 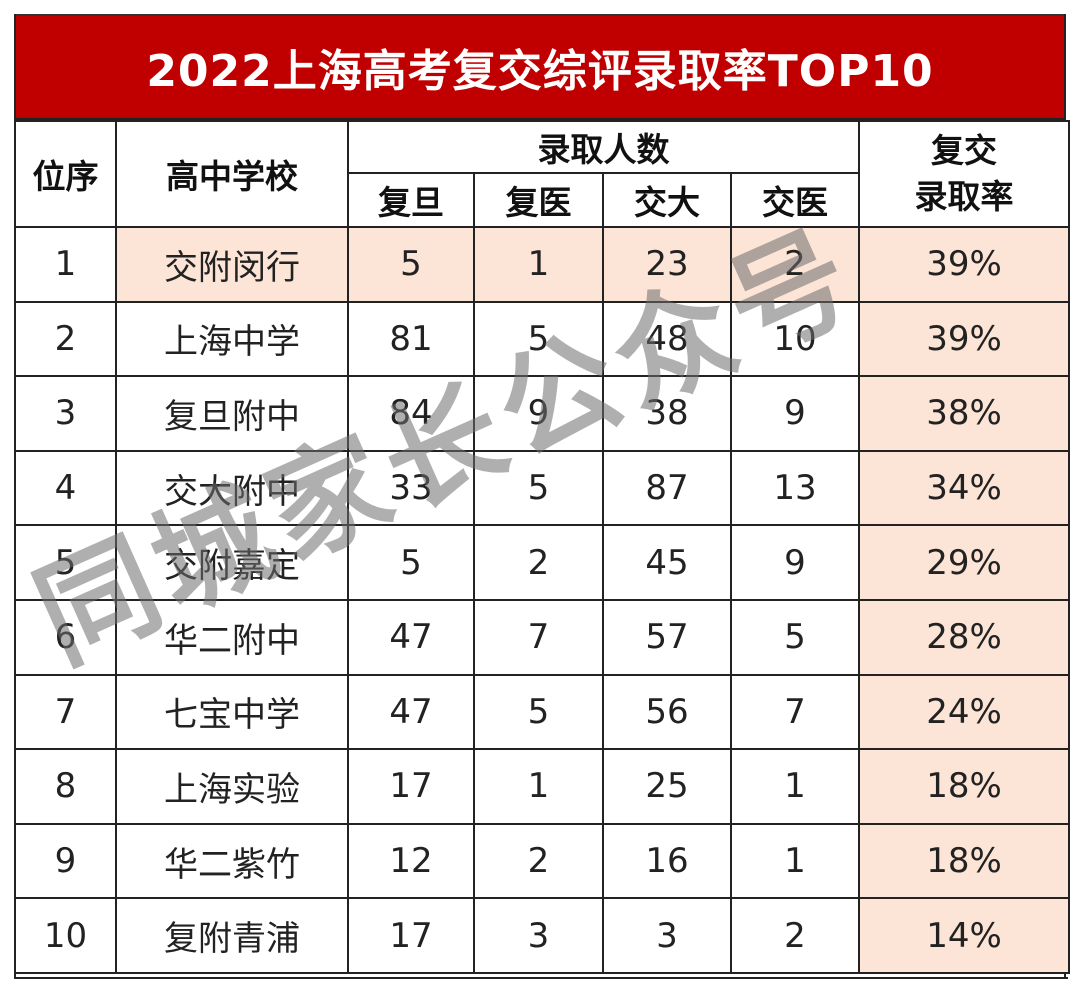 What do you see at coordinates (232, 637) in the screenshot?
I see `cell-school: 华二附中` at bounding box center [232, 637].